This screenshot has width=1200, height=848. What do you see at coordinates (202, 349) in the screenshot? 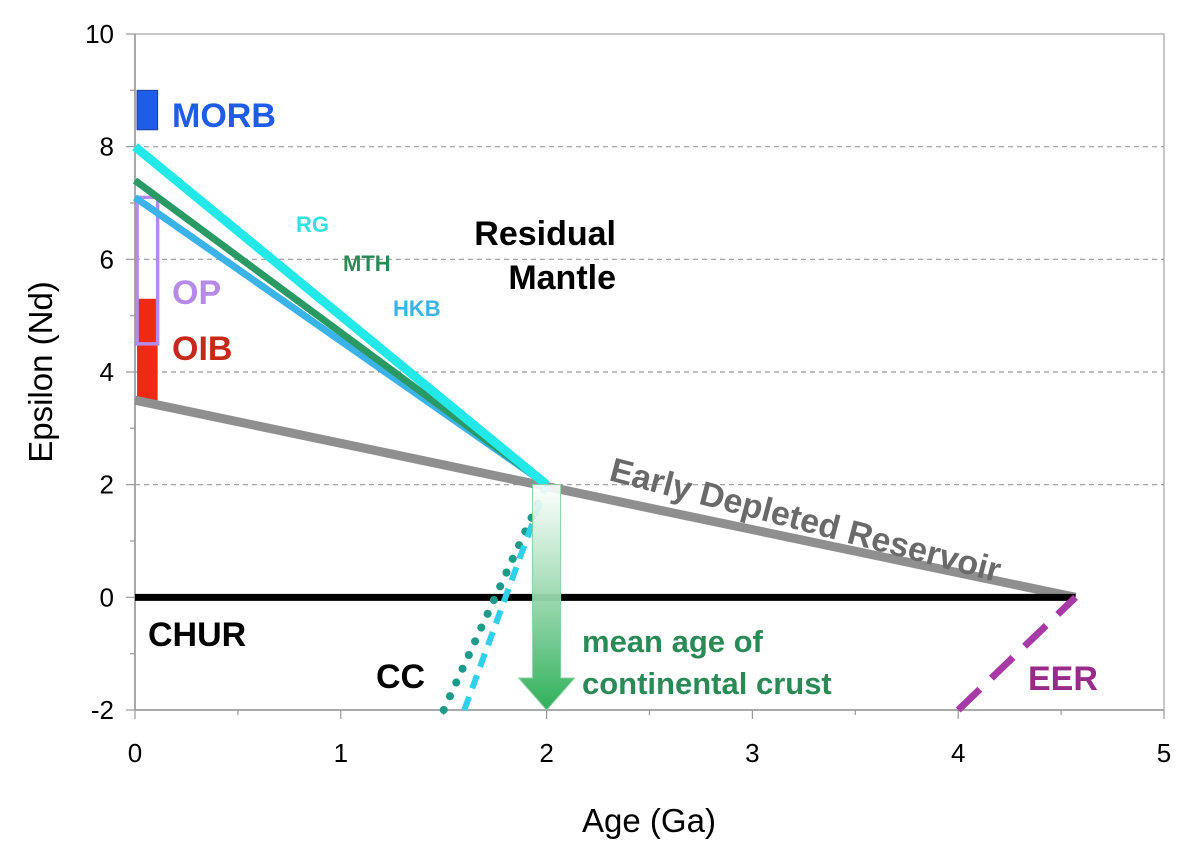
I see `label-oib: OIB` at bounding box center [202, 349].